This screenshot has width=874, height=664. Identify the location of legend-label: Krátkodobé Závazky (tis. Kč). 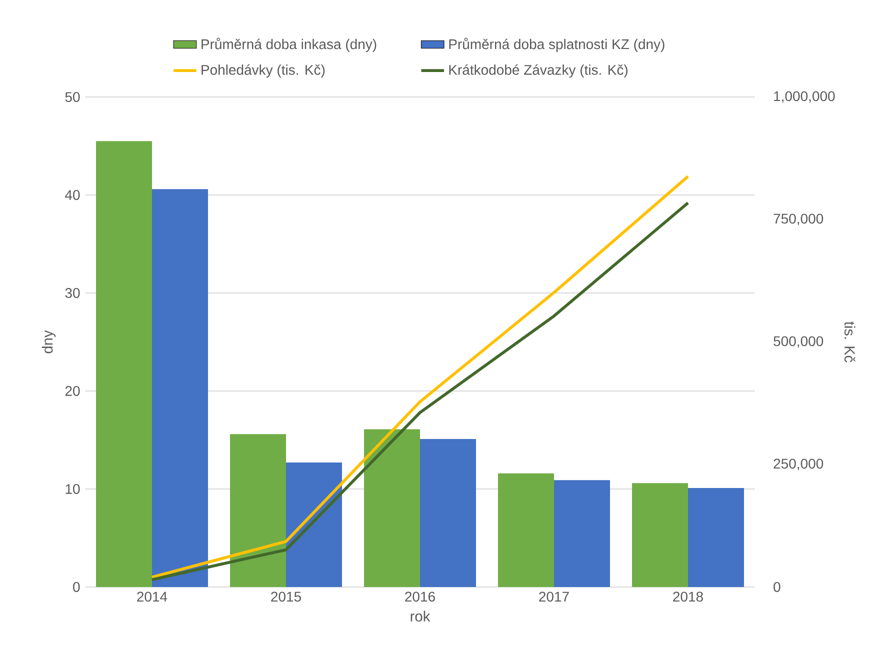
(538, 71).